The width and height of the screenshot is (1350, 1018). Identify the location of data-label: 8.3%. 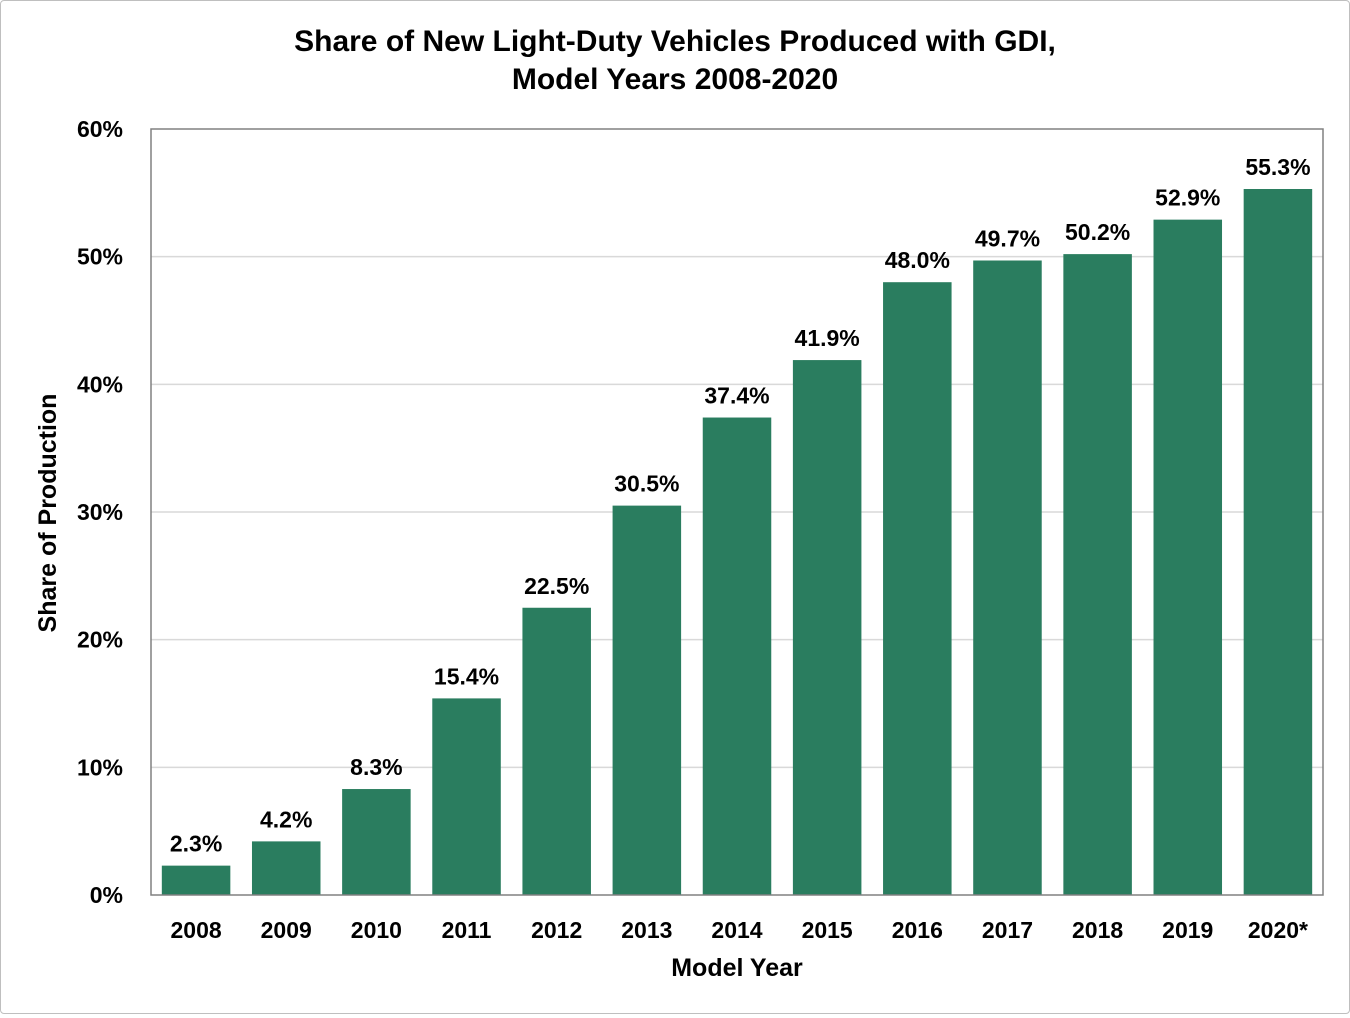
(376, 767).